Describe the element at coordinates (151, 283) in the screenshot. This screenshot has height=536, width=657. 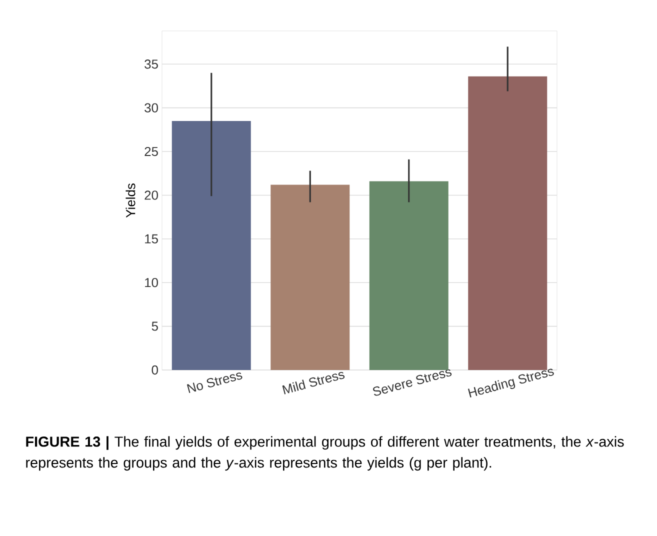
I see `y-tick-label: 10` at that location.